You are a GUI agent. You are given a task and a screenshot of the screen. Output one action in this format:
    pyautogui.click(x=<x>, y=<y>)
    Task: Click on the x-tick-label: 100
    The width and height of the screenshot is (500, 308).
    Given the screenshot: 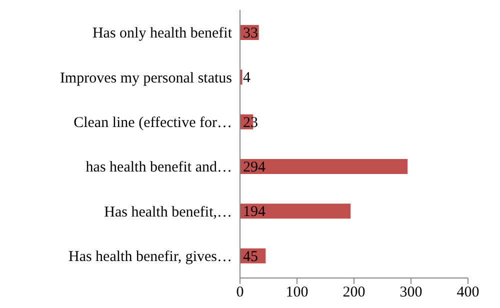 What is the action you would take?
    pyautogui.click(x=297, y=292)
    